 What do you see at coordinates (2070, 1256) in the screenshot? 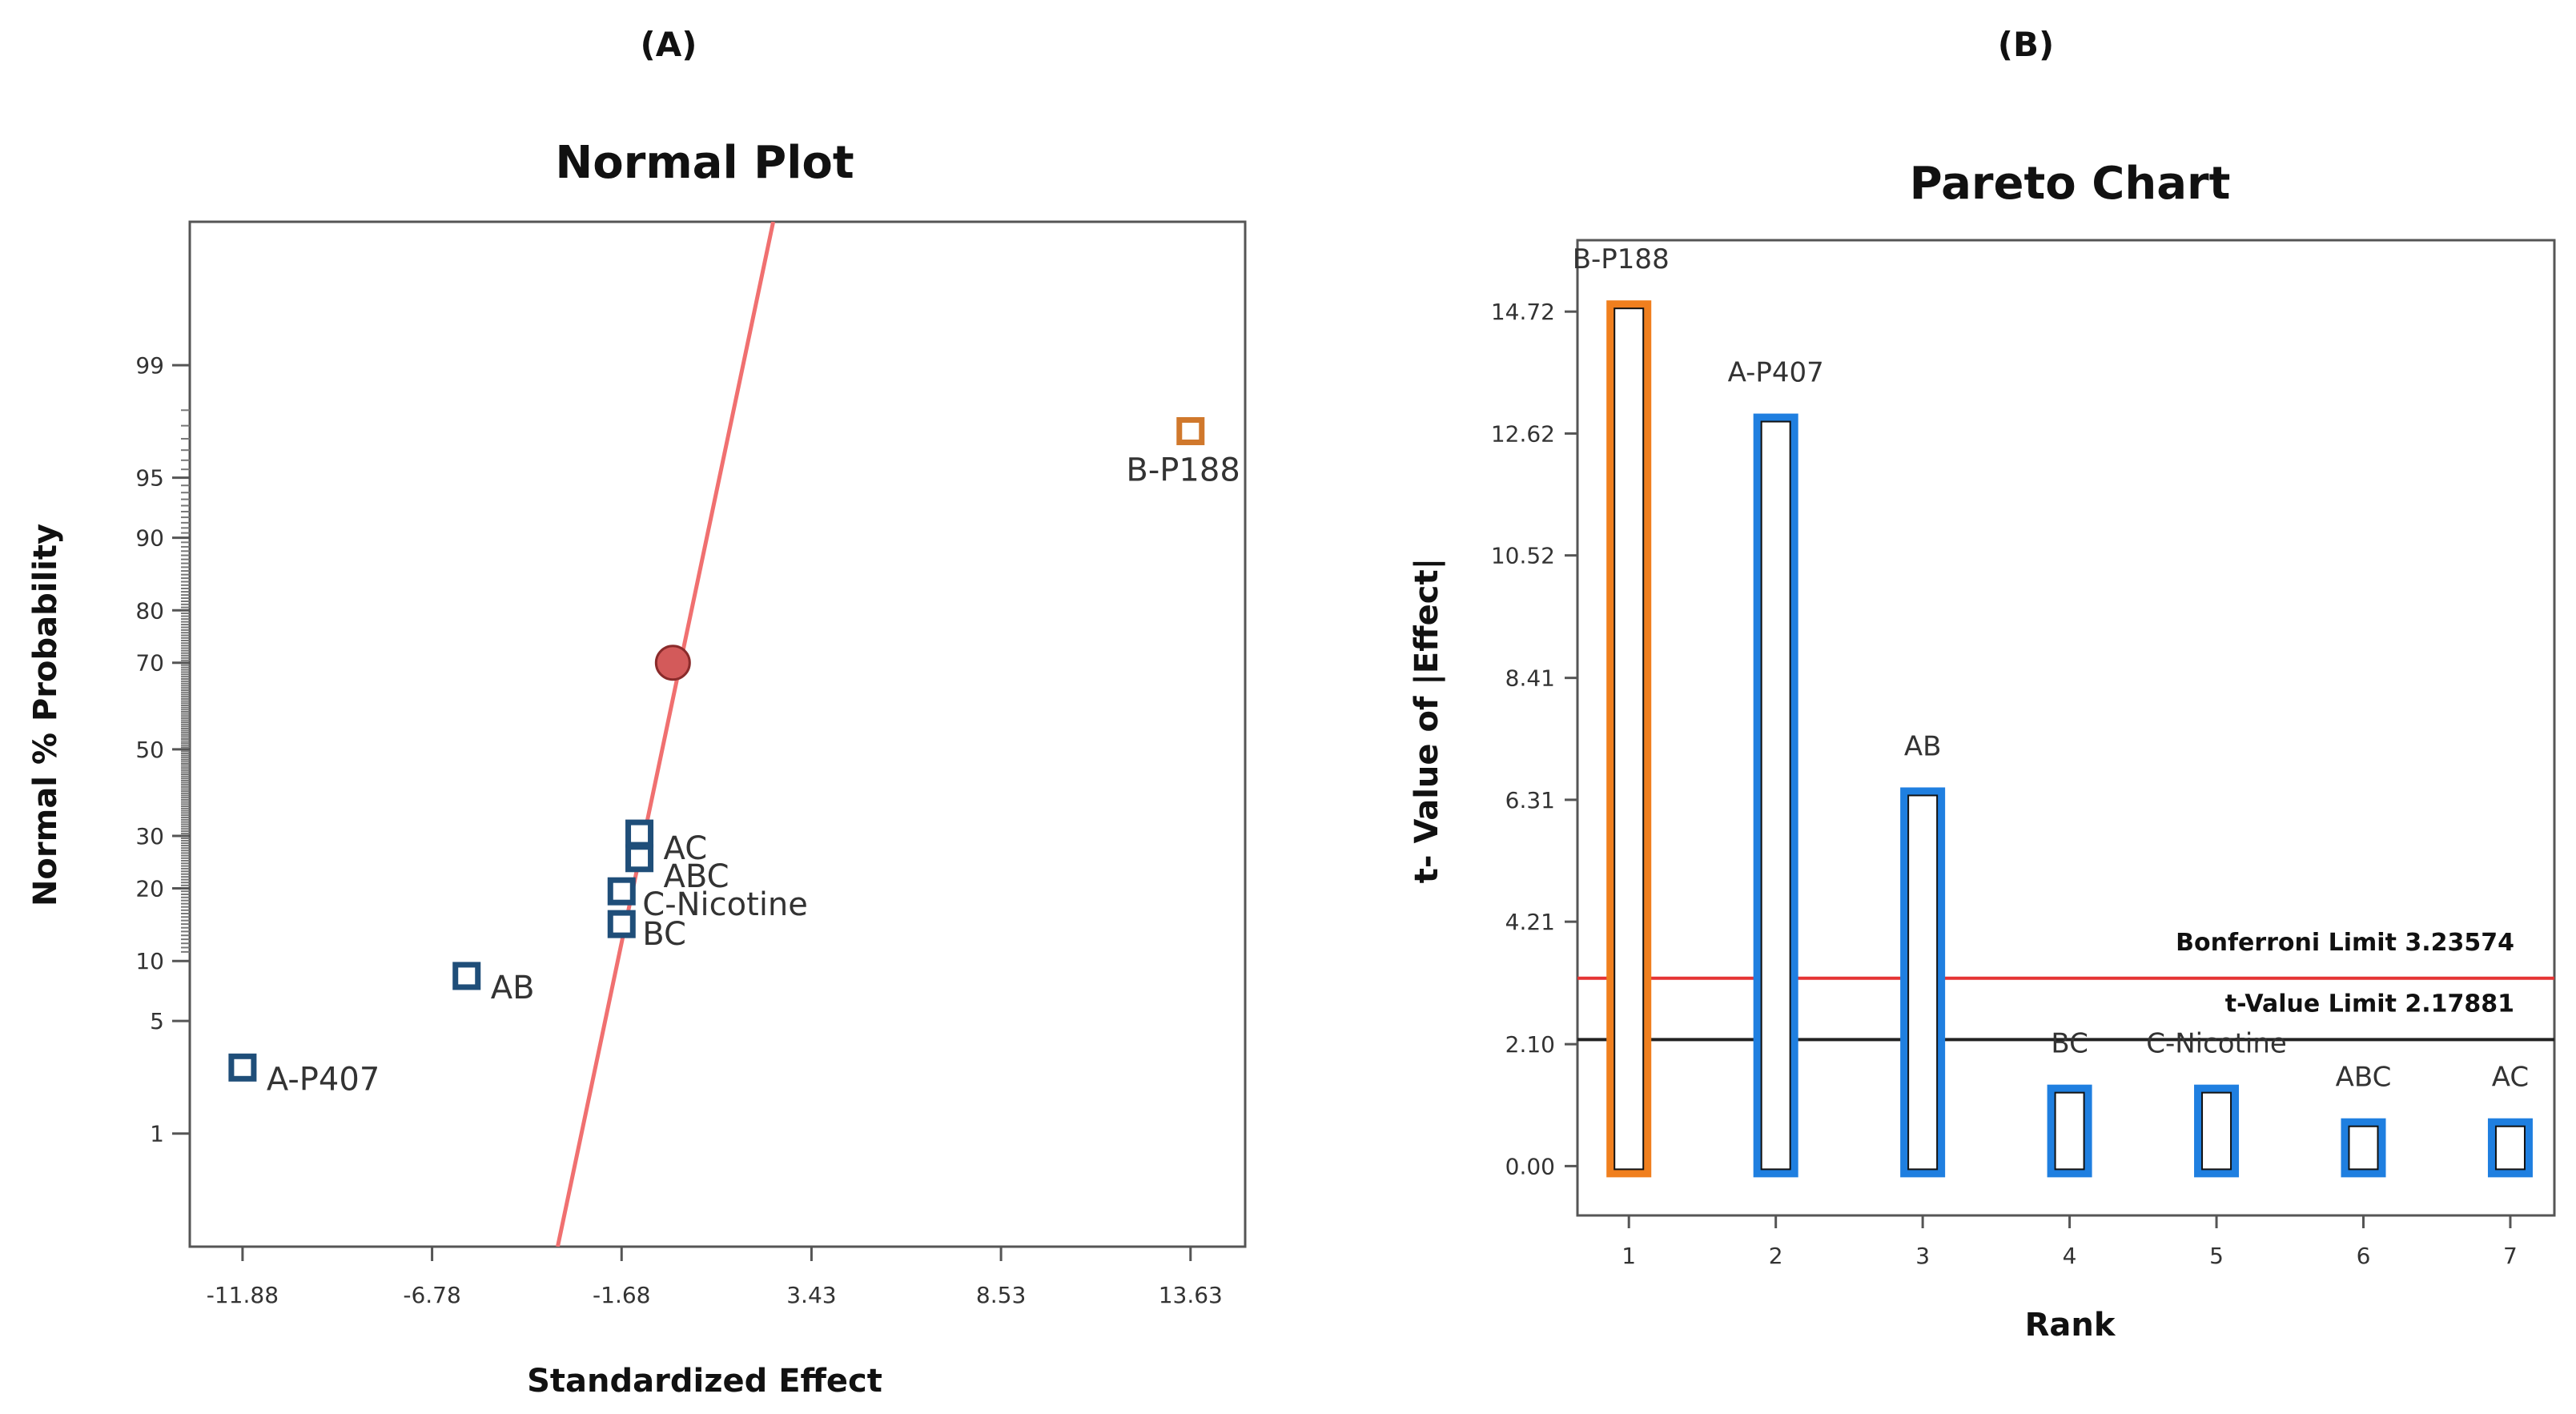
I see `x-tick-label: 4` at bounding box center [2070, 1256].